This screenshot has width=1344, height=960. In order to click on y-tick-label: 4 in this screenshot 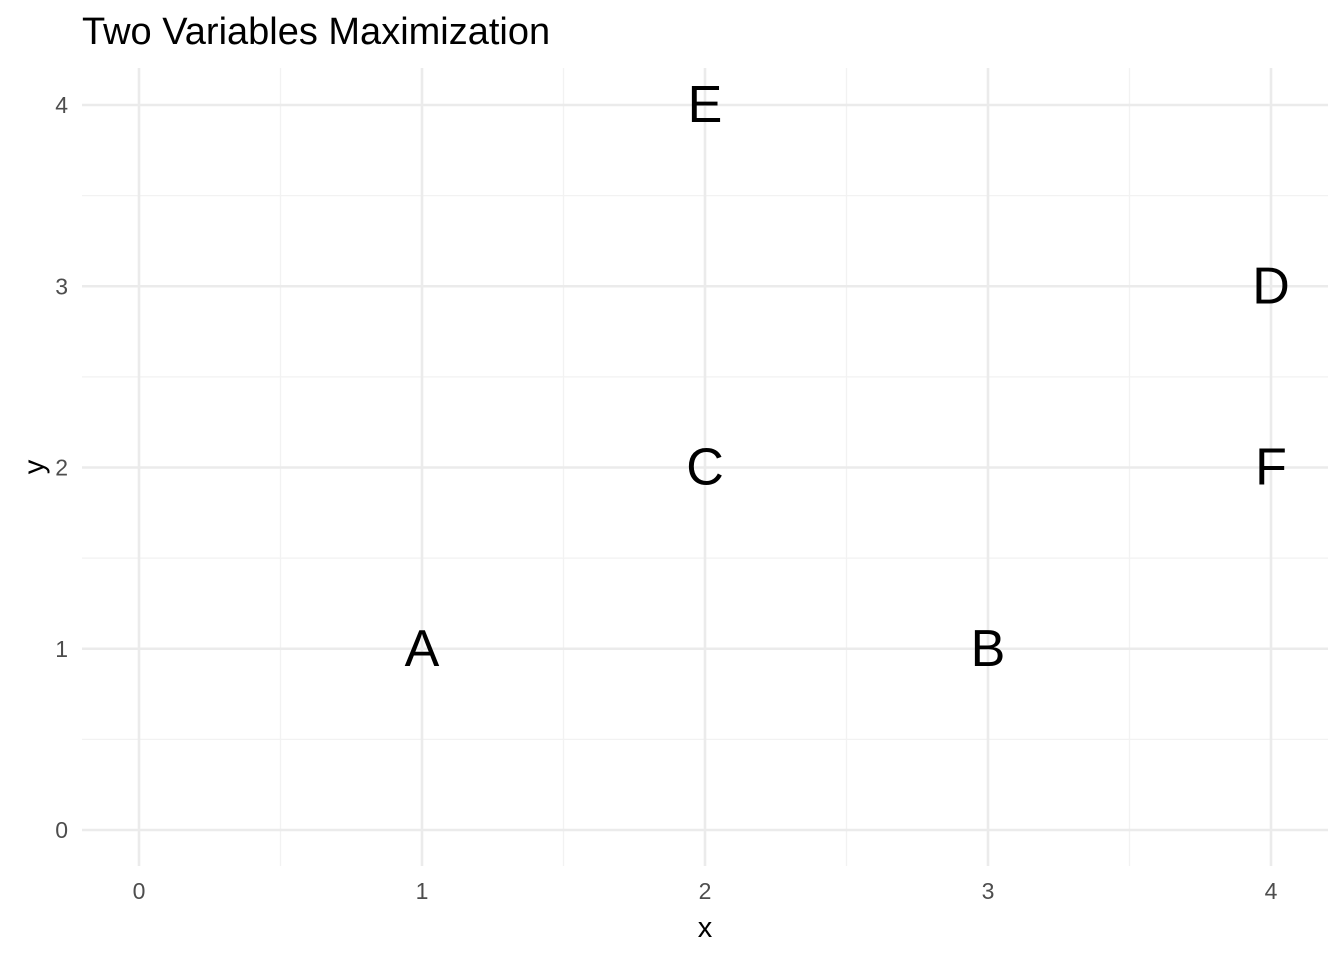, I will do `click(61, 105)`.